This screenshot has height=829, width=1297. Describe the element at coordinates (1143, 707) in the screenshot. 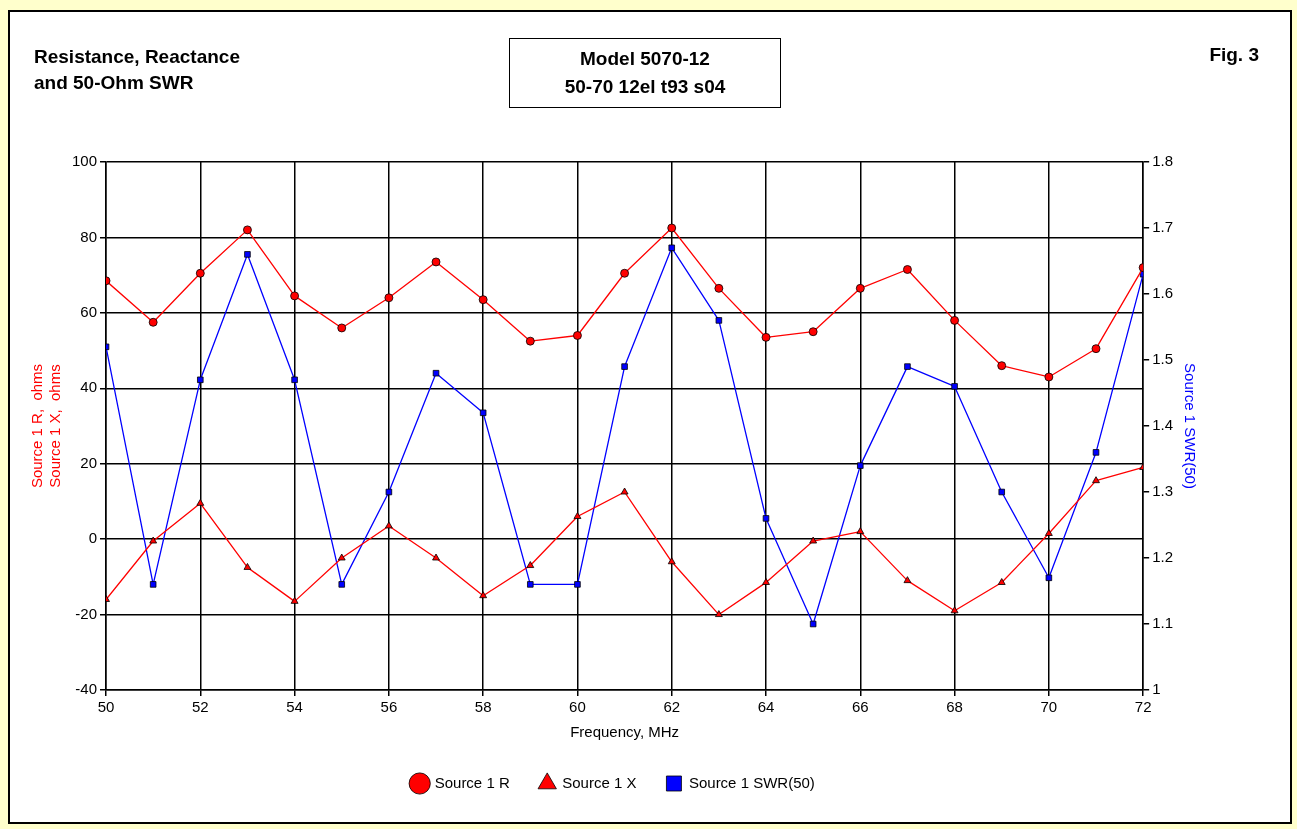

I see `x-tick-label: 72` at that location.